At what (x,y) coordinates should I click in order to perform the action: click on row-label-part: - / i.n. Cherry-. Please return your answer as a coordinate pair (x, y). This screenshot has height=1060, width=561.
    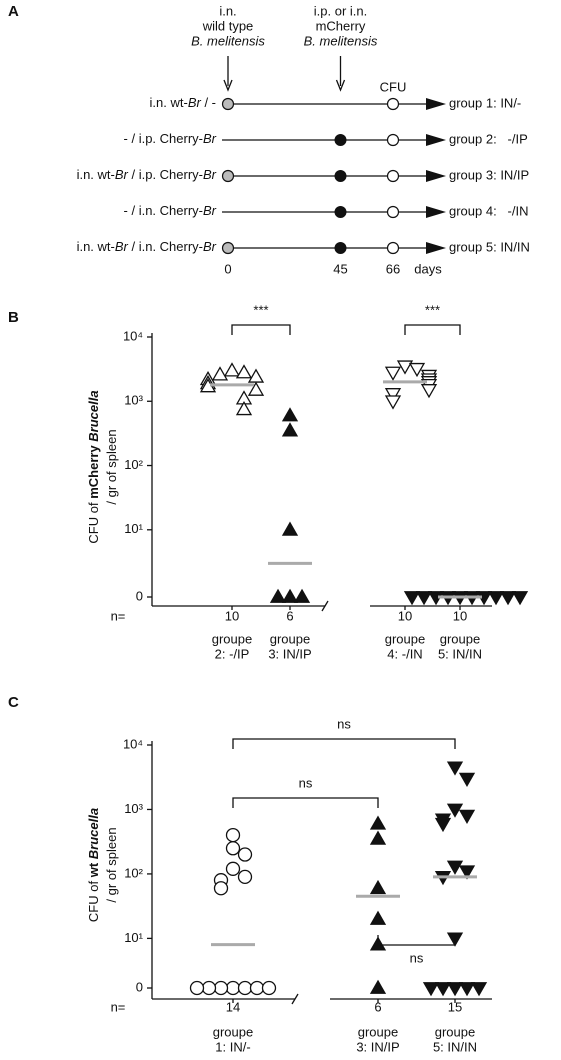
    Looking at the image, I should click on (163, 210).